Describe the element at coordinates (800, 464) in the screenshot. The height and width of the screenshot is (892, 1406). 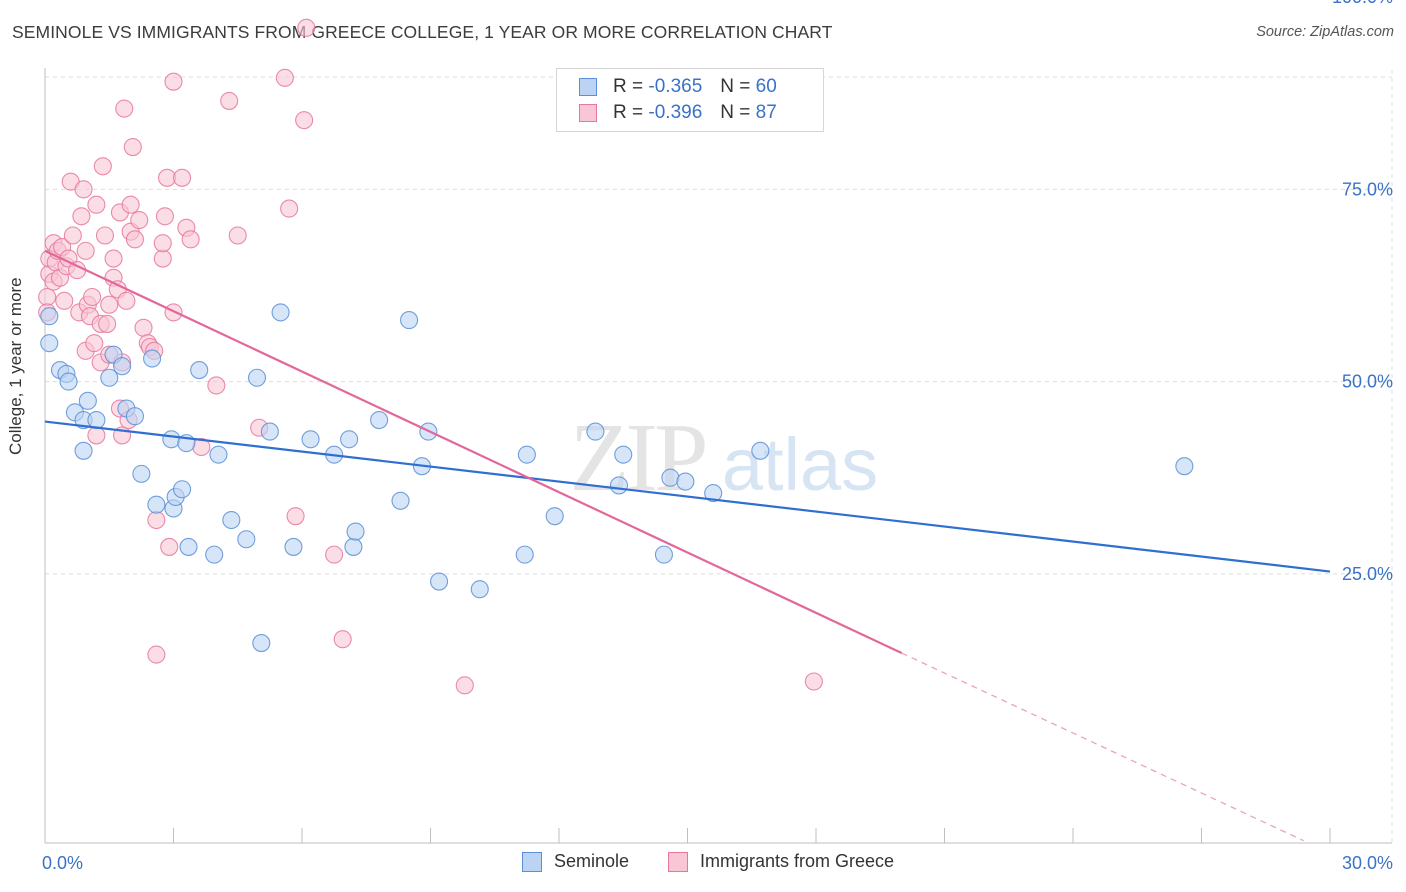
I see `watermark-atlas: atlas` at that location.